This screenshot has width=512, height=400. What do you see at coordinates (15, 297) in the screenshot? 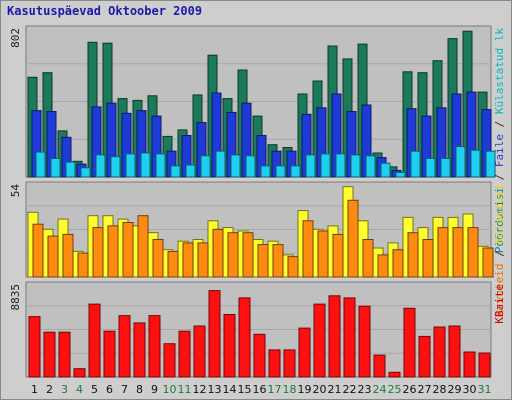
I see `panel-3-max-label: 8835` at bounding box center [15, 297].